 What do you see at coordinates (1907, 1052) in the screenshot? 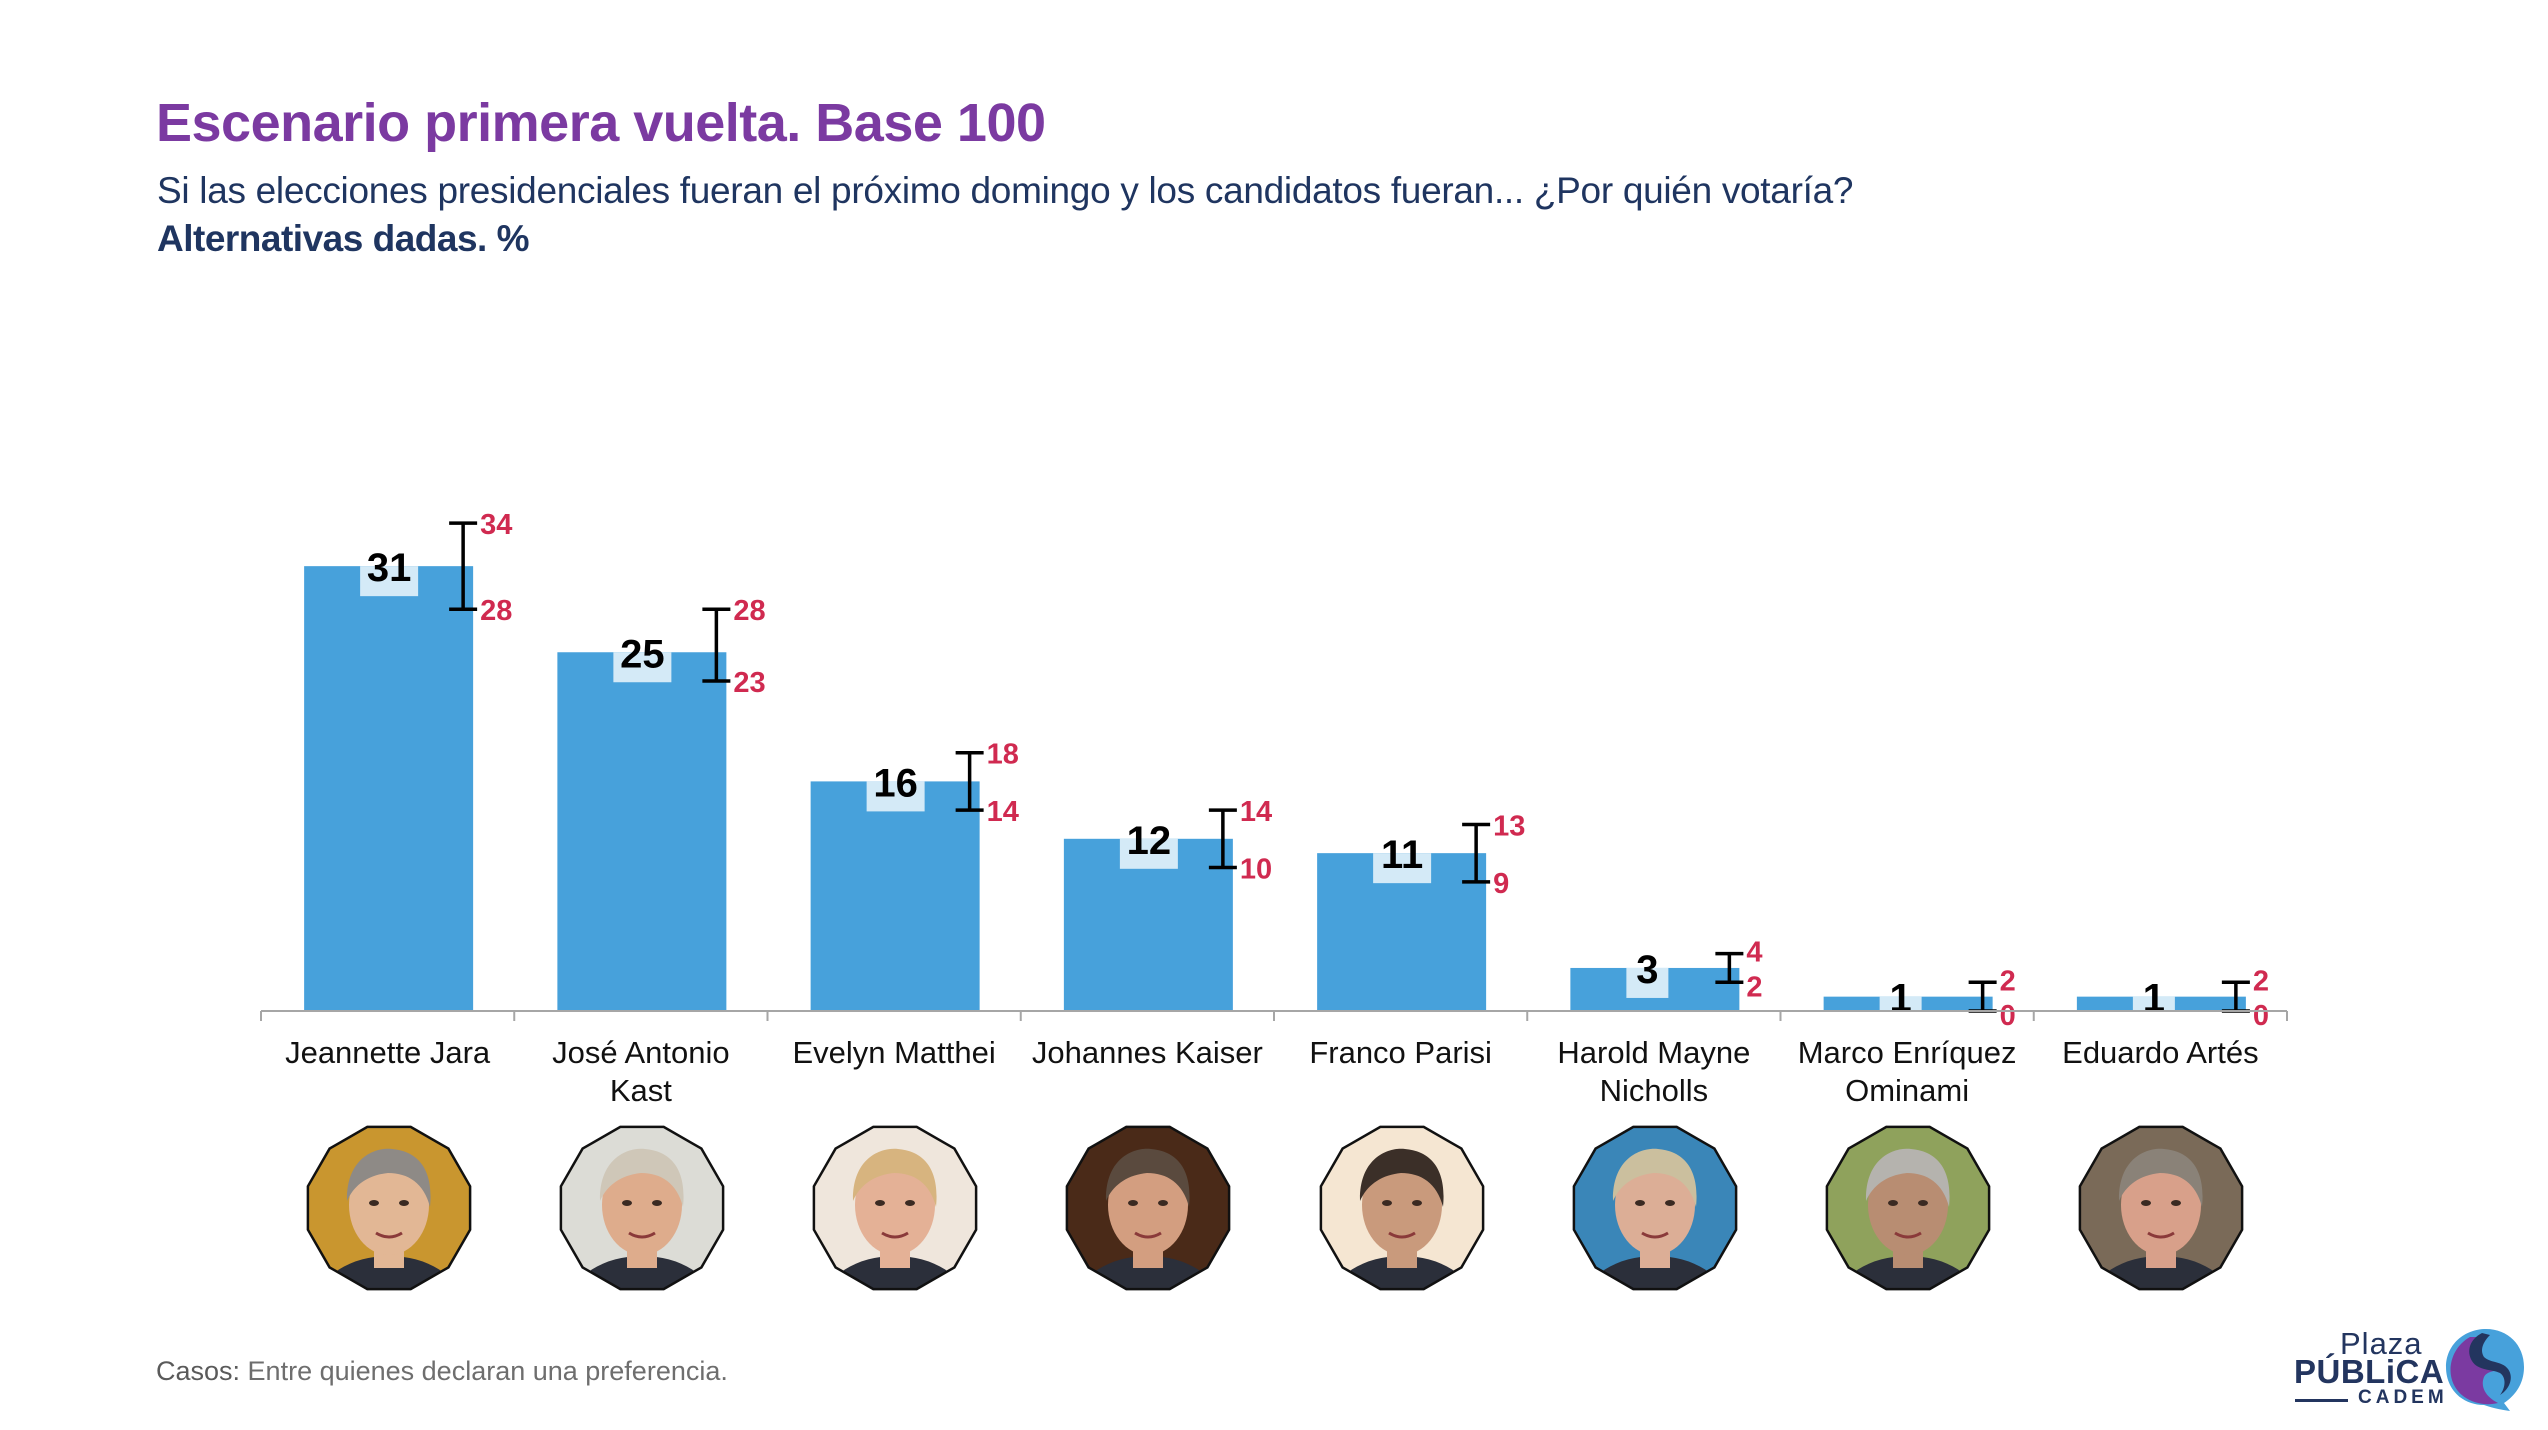
I see `category-label: Marco Enríquez` at bounding box center [1907, 1052].